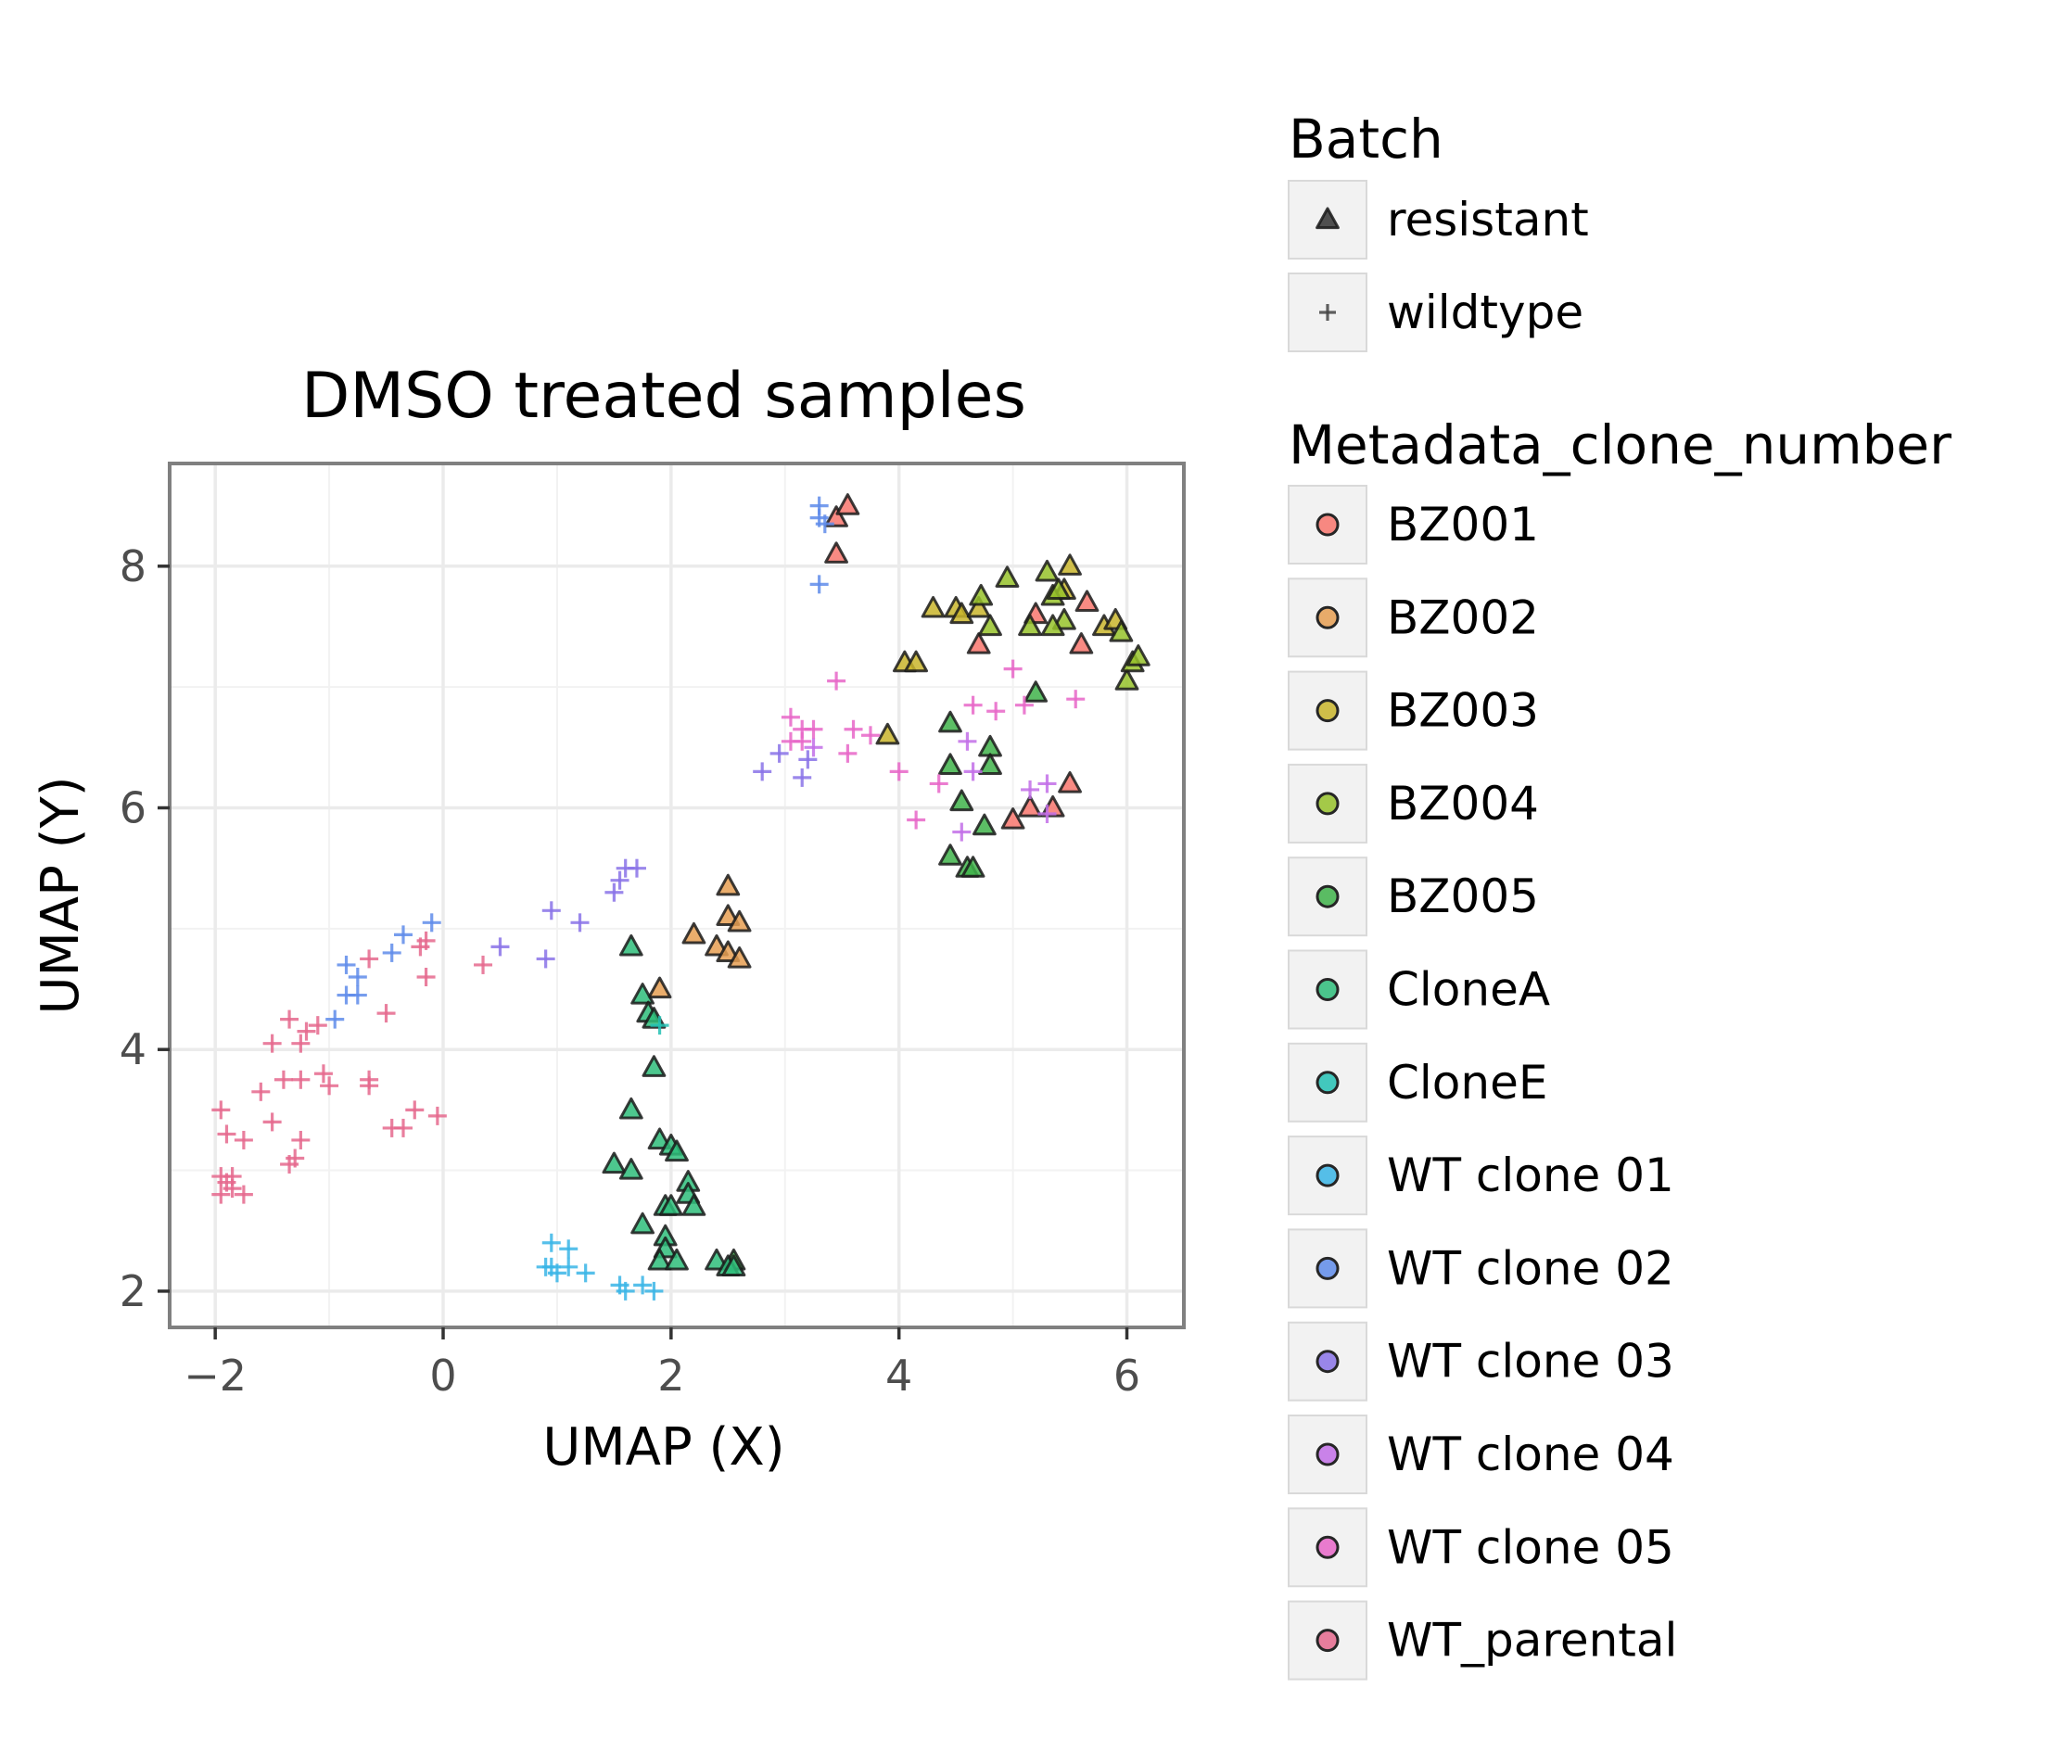 The width and height of the screenshot is (2072, 1764). I want to click on y-axis-title: UMAP (Y), so click(61, 895).